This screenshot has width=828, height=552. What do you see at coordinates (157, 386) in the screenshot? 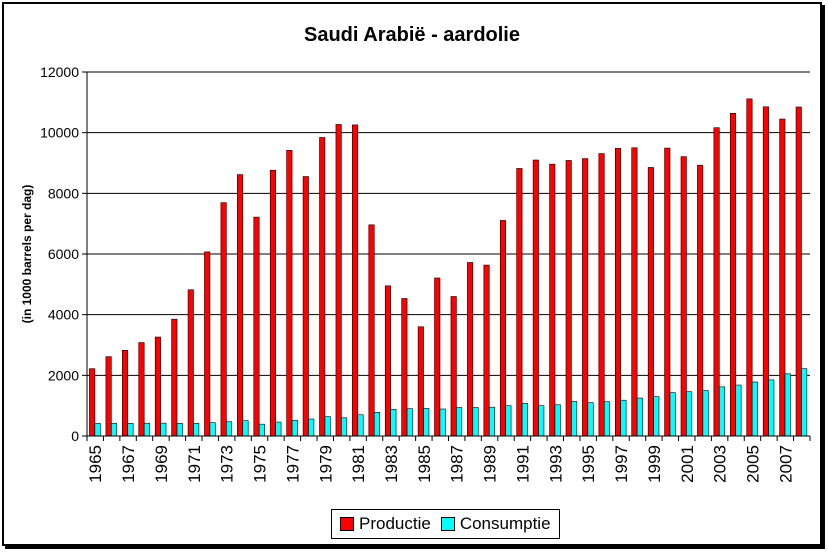
I see `bar-productie-1969` at bounding box center [157, 386].